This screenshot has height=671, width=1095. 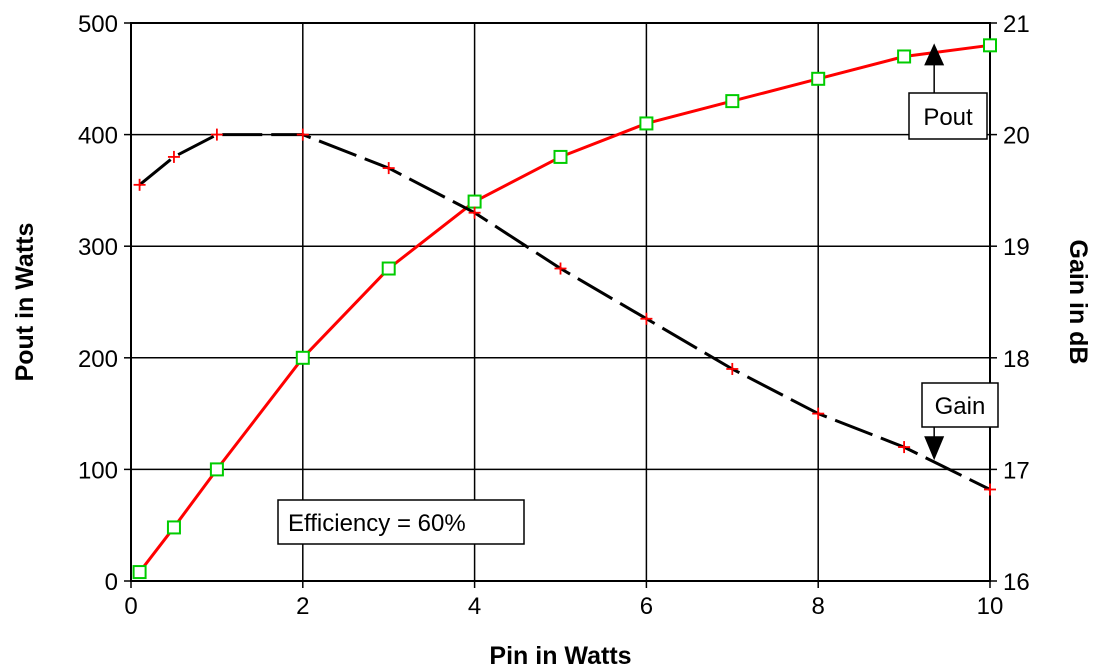 I want to click on y-tick-label: 300, so click(x=98, y=247).